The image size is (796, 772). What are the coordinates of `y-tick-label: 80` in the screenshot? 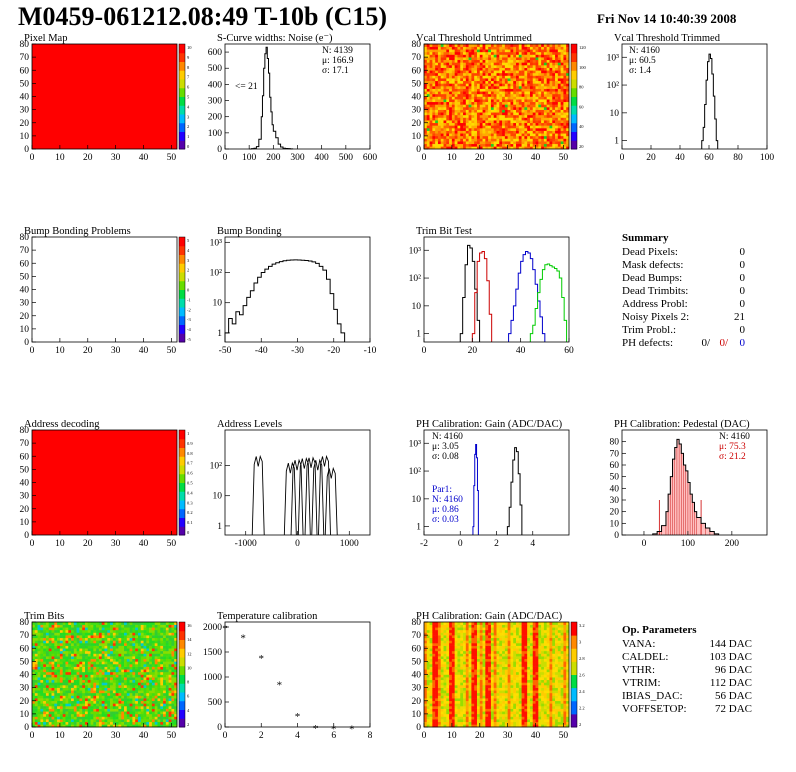 It's located at (25, 45).